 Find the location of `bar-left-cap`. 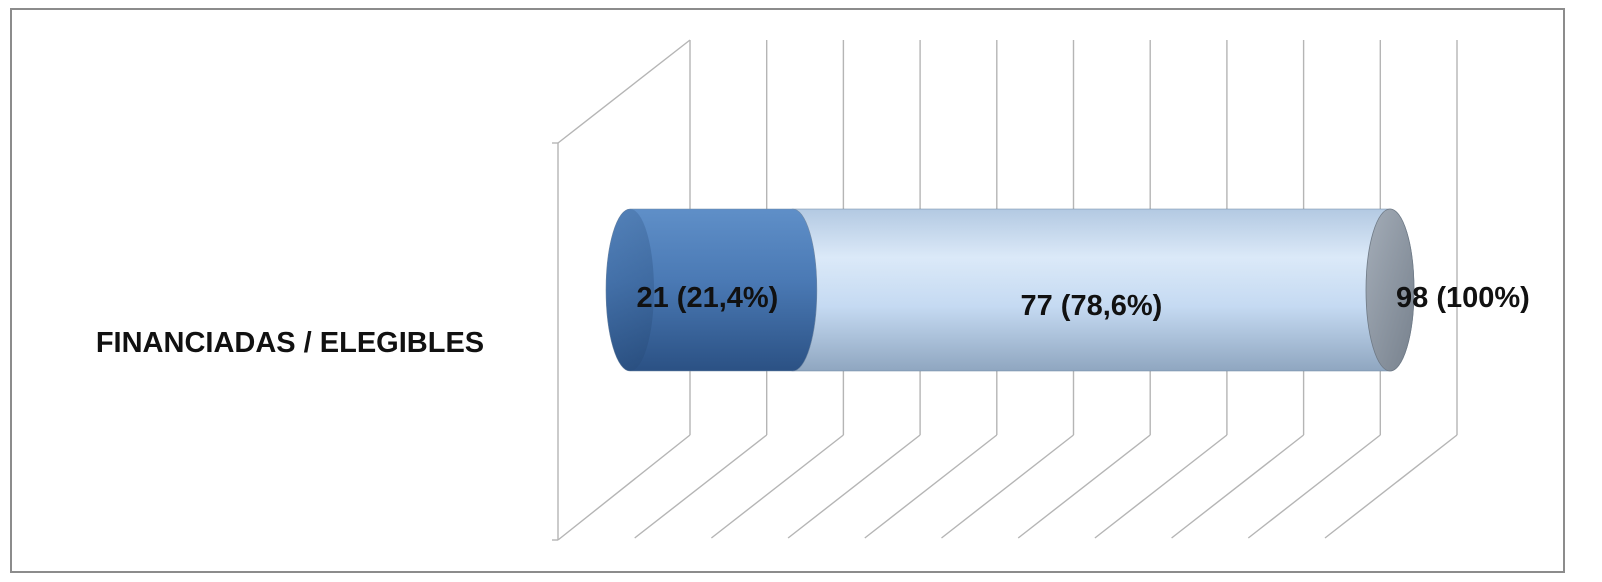

bar-left-cap is located at coordinates (630, 290).